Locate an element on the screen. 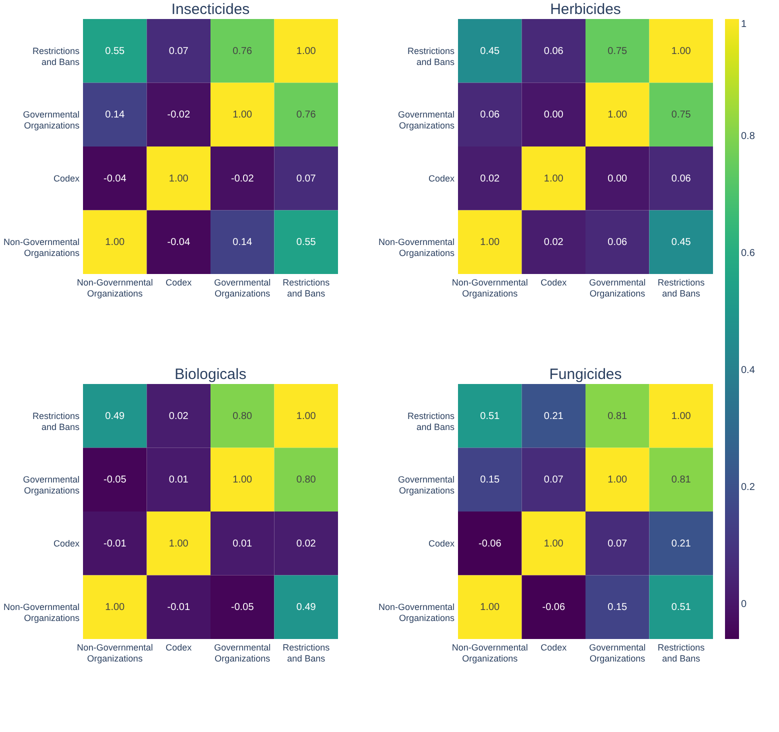  chart-title: Herbicides is located at coordinates (585, 9).